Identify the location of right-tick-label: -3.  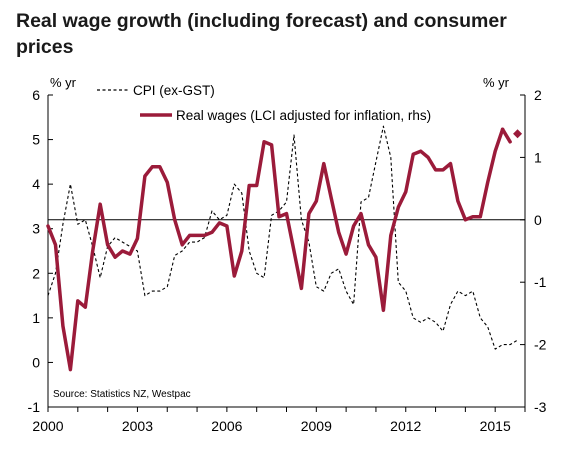
(540, 407).